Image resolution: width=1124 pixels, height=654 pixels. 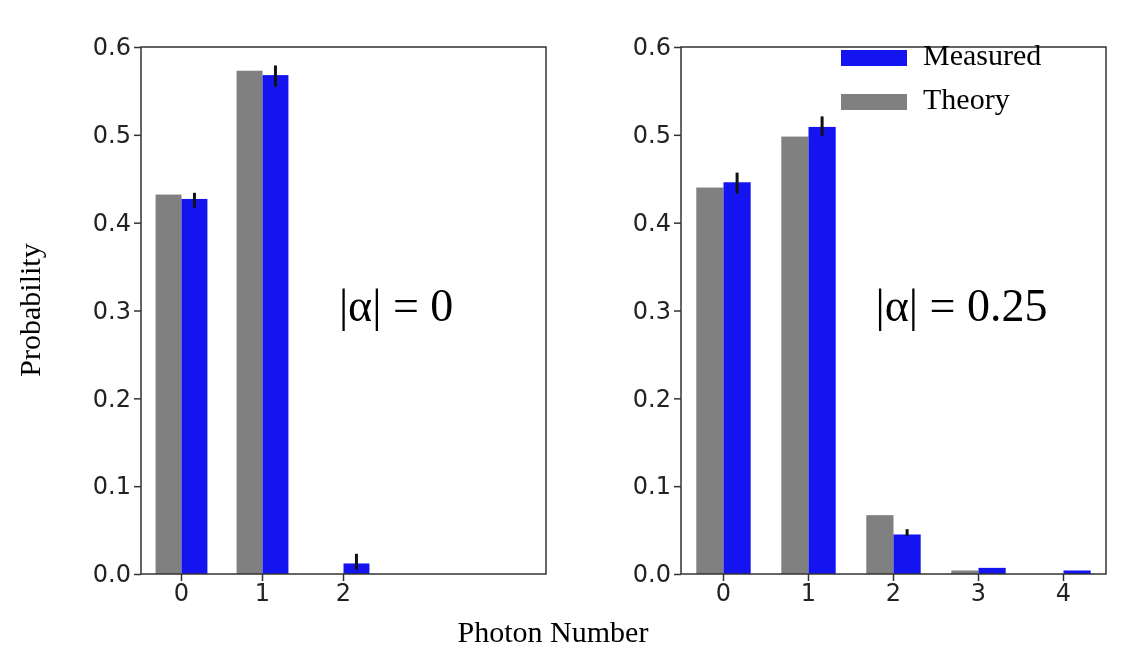 I want to click on x-axis-title: Photon Number, so click(x=553, y=631).